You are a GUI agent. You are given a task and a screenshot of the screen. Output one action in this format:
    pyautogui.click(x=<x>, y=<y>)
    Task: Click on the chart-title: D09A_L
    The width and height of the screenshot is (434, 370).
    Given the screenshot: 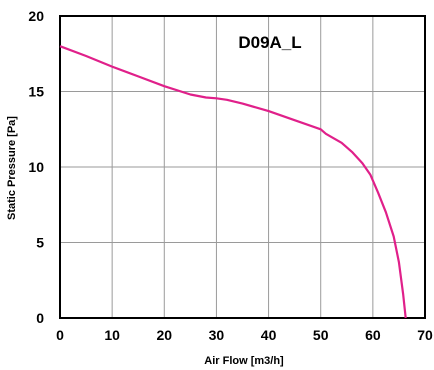 What is the action you would take?
    pyautogui.click(x=269, y=42)
    